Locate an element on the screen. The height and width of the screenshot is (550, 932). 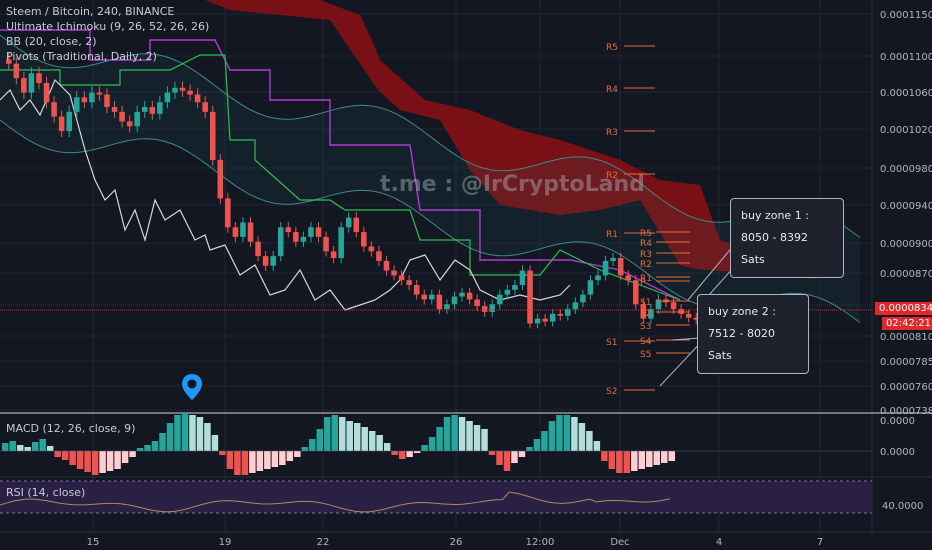
legend-pivots: Pivots (Traditional, Daily, 2) is located at coordinates (81, 56).